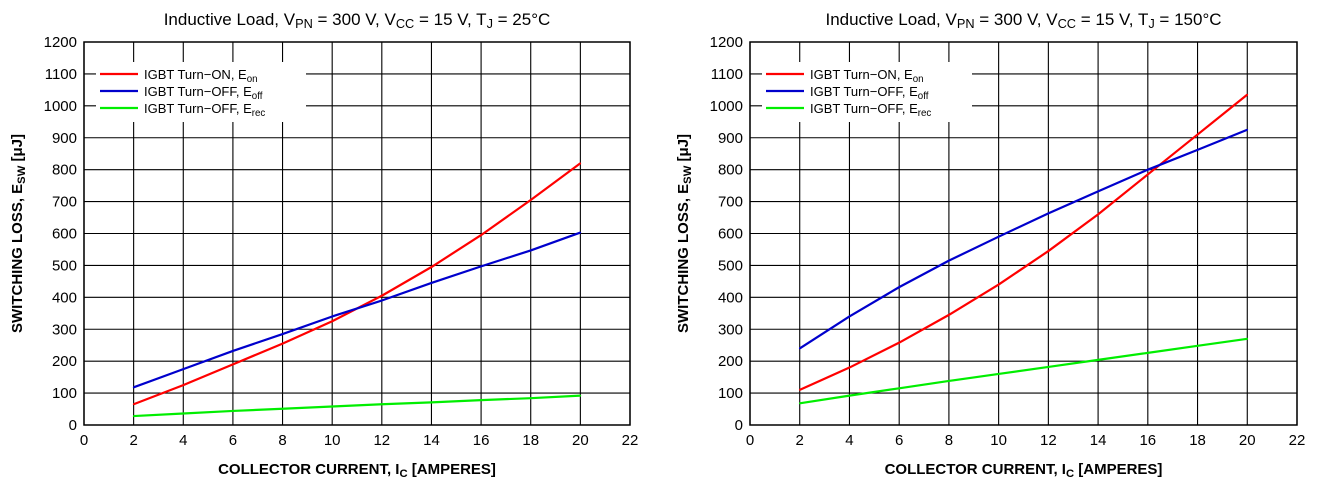 This screenshot has height=492, width=1322. What do you see at coordinates (64, 329) in the screenshot?
I see `y-tick-label: 300` at bounding box center [64, 329].